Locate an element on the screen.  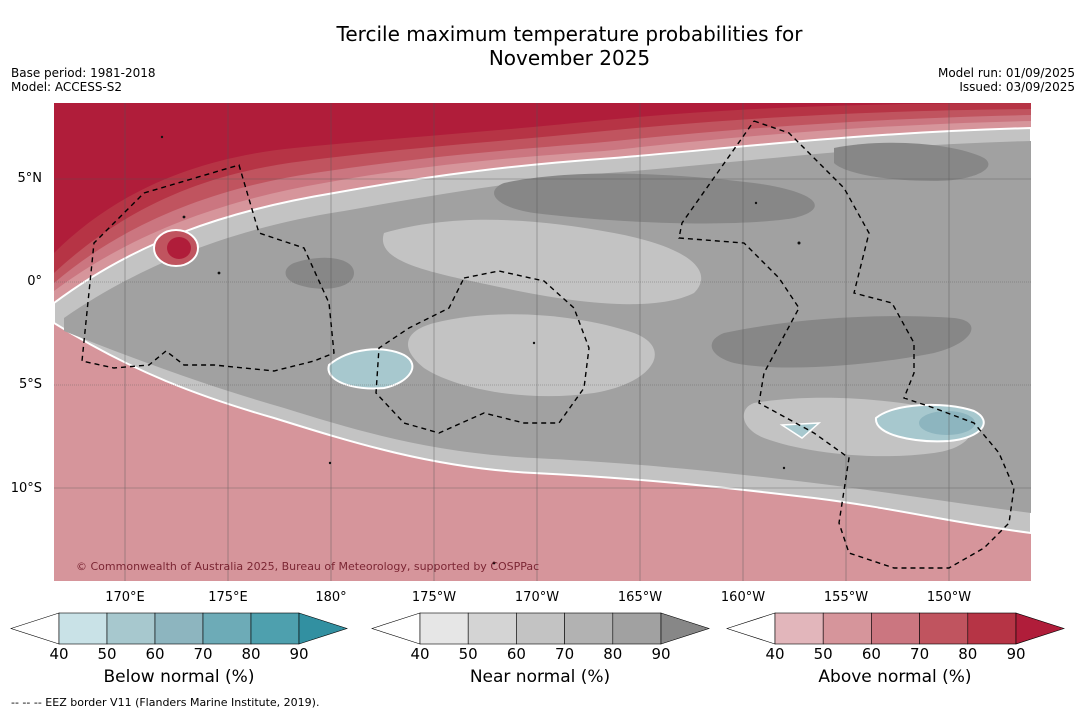
near-normal-tick-label: 40 is located at coordinates (419, 654).